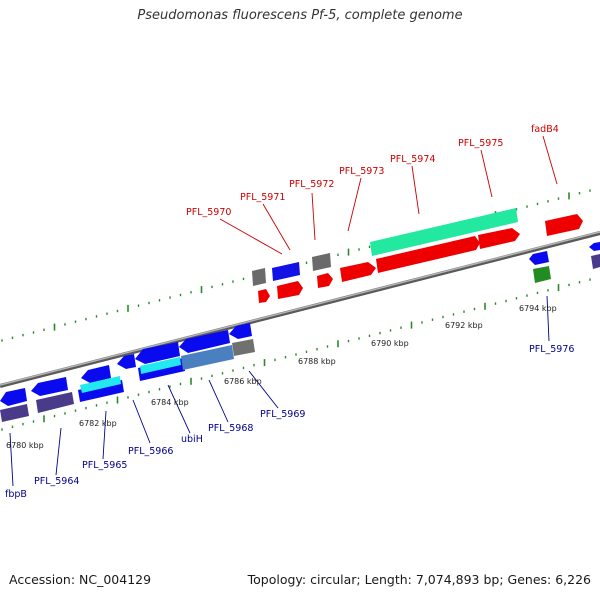 The width and height of the screenshot is (600, 600). I want to click on gene-label-fadb4: fadB4, so click(545, 129).